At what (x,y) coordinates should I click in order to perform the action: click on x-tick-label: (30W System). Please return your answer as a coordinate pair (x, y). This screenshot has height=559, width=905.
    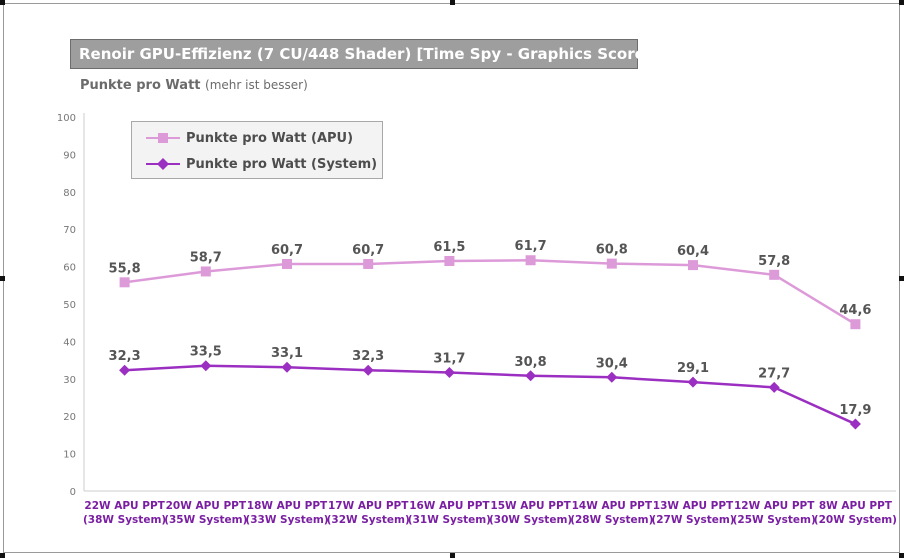
    Looking at the image, I should click on (530, 520).